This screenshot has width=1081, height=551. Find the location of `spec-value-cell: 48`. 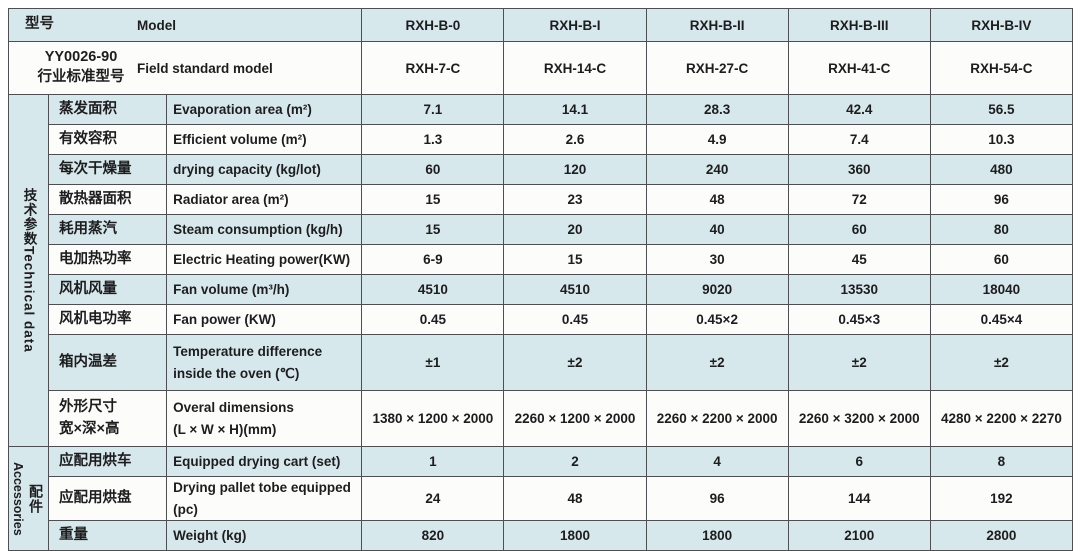

spec-value-cell: 48 is located at coordinates (717, 199).